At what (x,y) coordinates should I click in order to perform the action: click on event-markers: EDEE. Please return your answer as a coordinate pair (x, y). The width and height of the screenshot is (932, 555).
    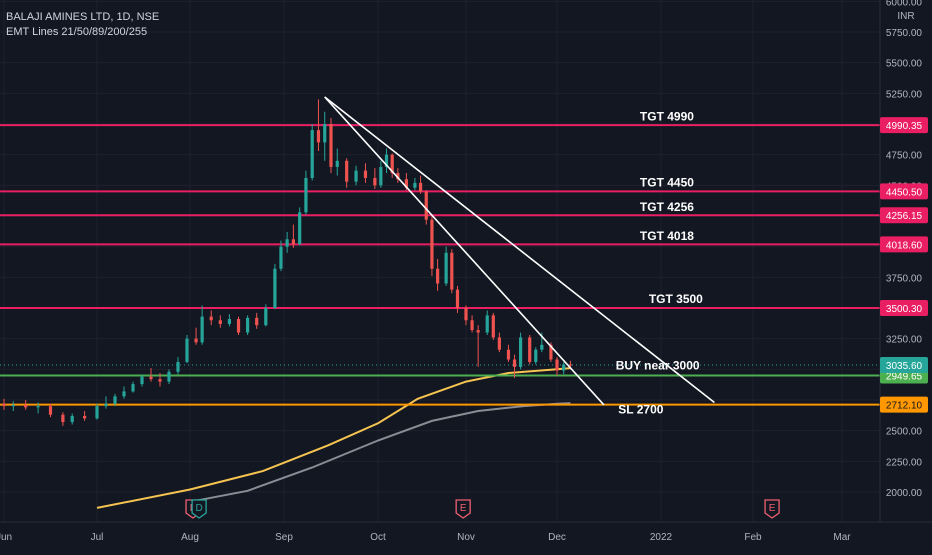
    Looking at the image, I should click on (482, 509).